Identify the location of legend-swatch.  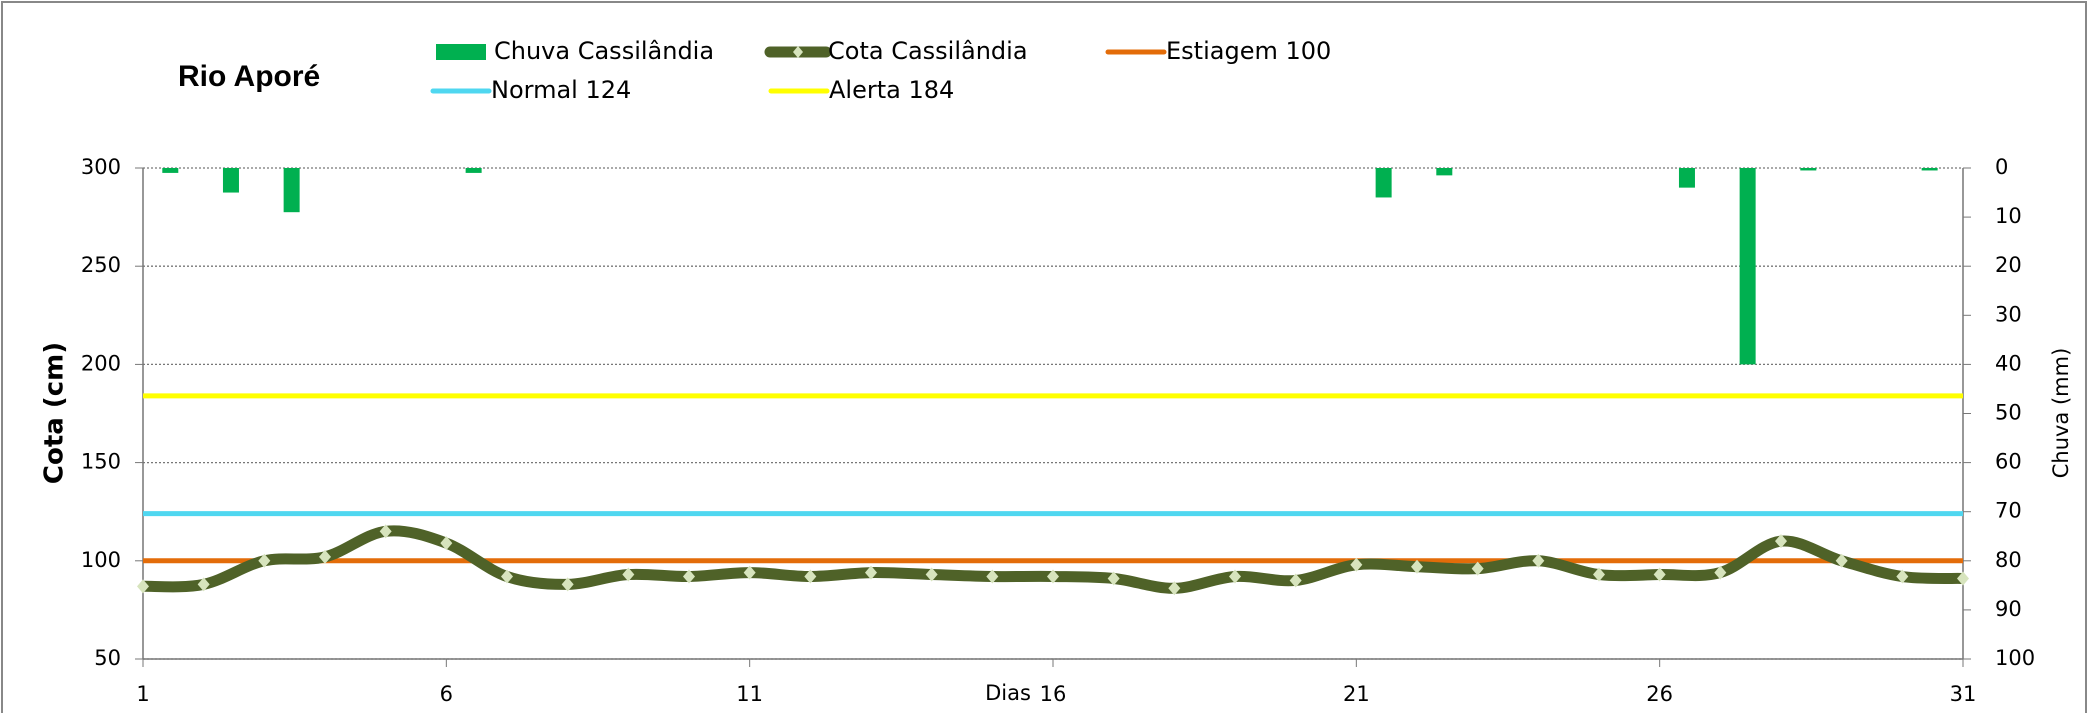
(461, 52).